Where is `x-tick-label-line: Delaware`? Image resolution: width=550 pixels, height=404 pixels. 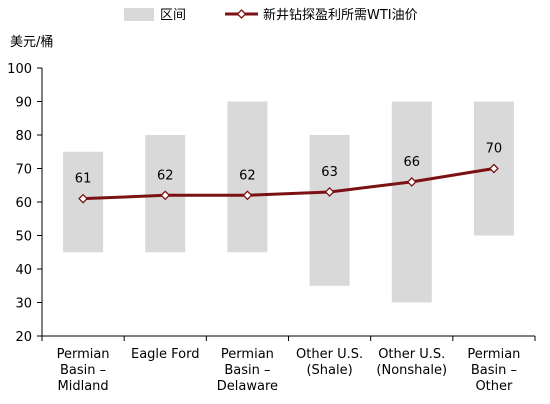
x-tick-label-line: Delaware is located at coordinates (247, 386).